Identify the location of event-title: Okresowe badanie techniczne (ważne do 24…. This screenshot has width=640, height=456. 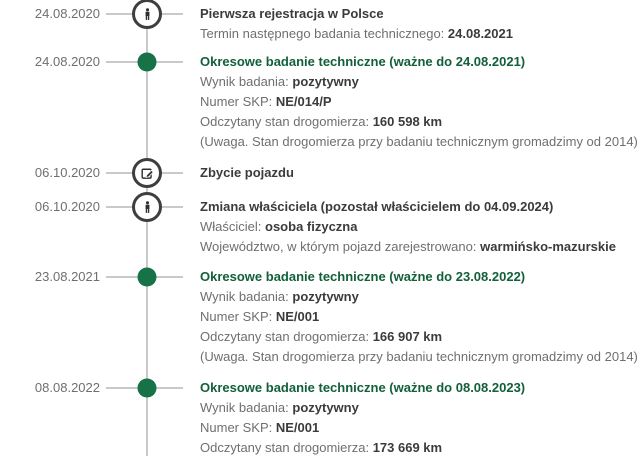
(363, 61).